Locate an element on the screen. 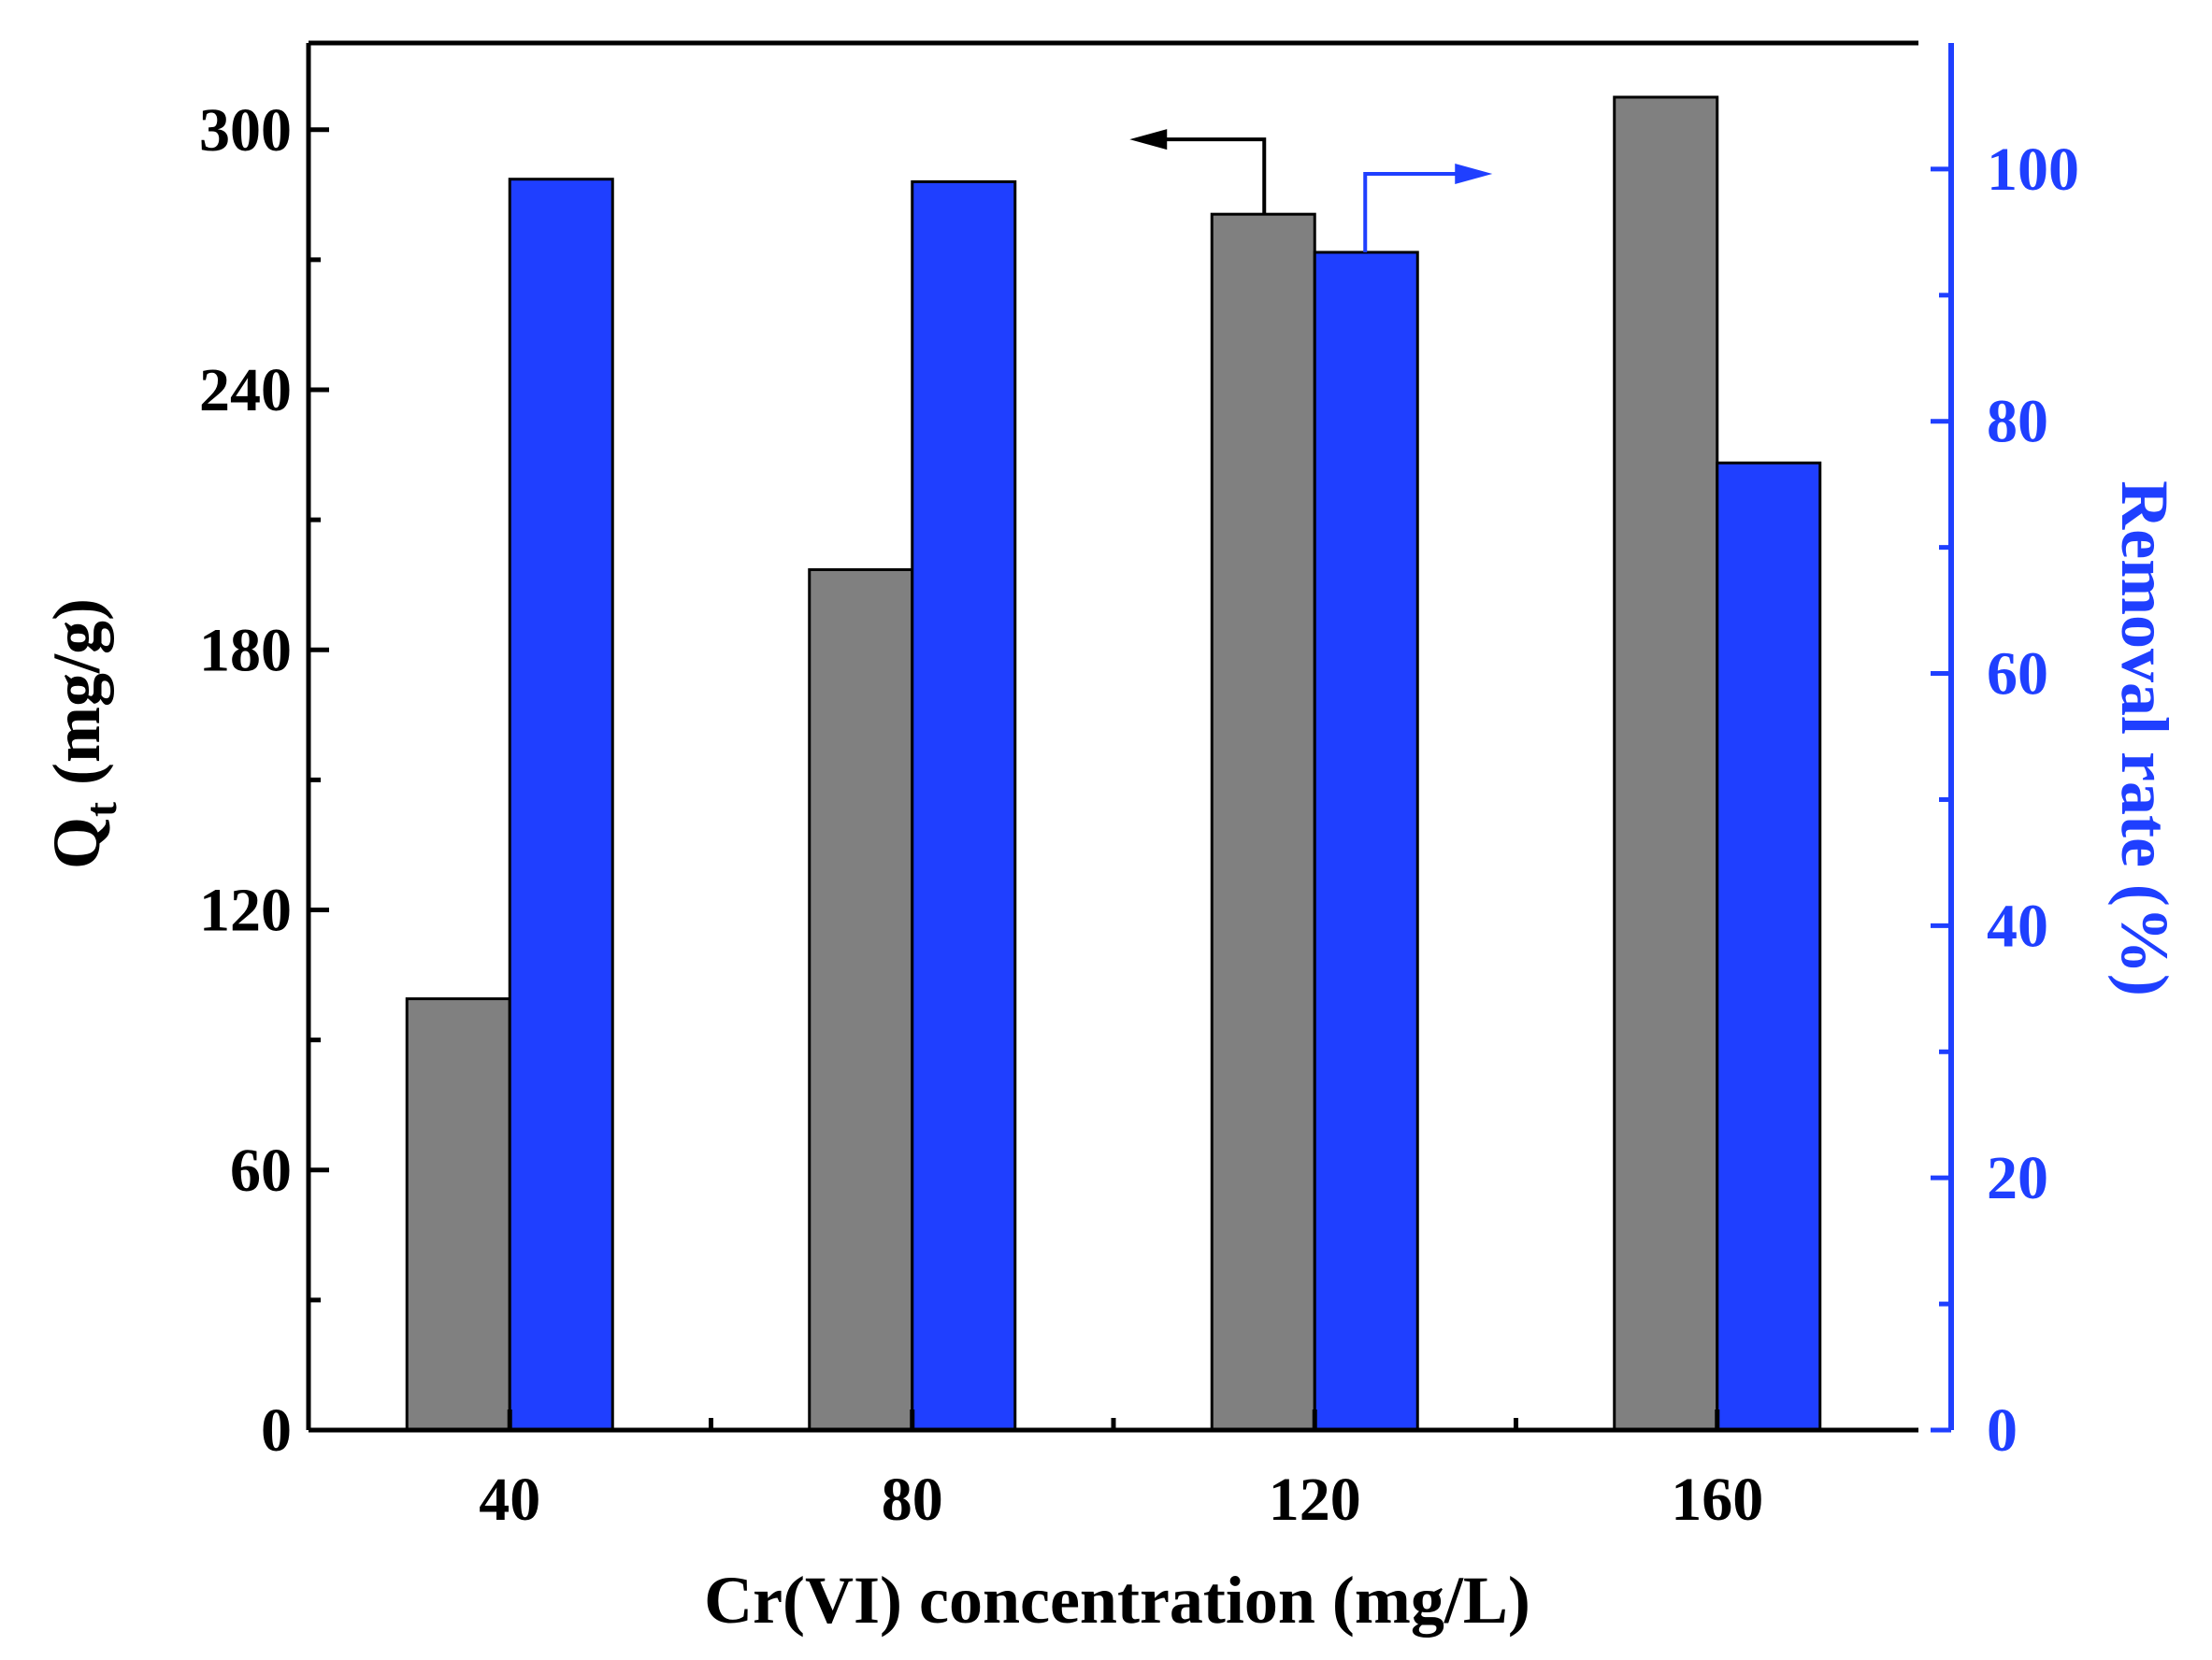 The width and height of the screenshot is (2212, 1660). y-tick-label-120: 120 is located at coordinates (245, 911).